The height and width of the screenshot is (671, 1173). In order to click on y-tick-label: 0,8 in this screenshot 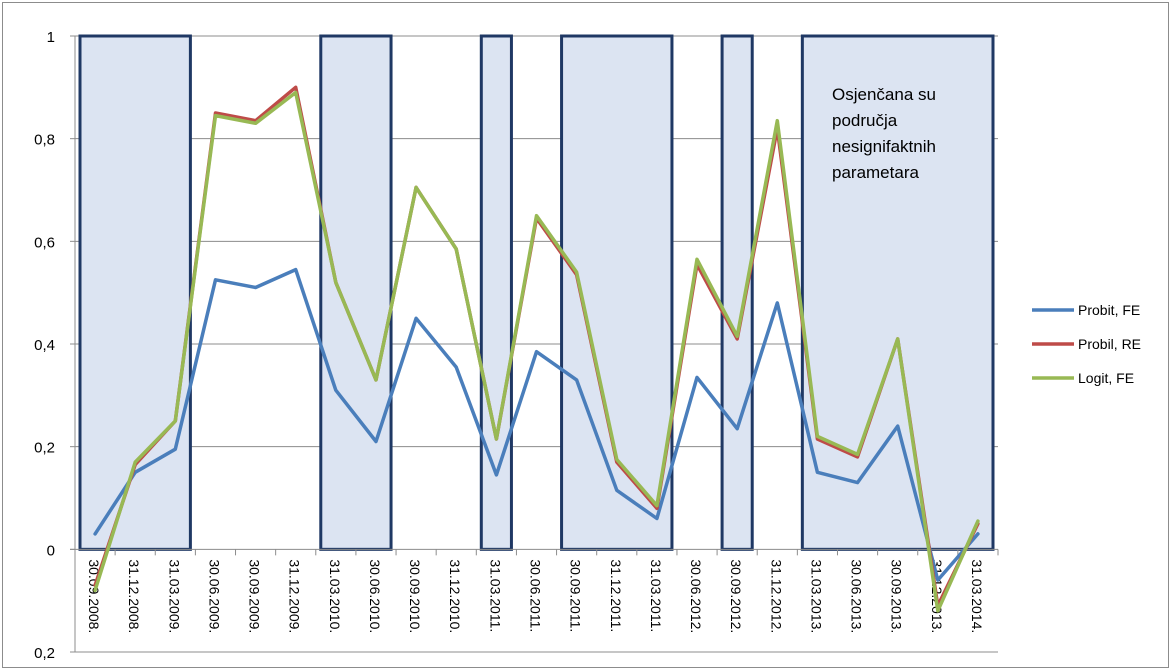, I will do `click(44, 140)`.